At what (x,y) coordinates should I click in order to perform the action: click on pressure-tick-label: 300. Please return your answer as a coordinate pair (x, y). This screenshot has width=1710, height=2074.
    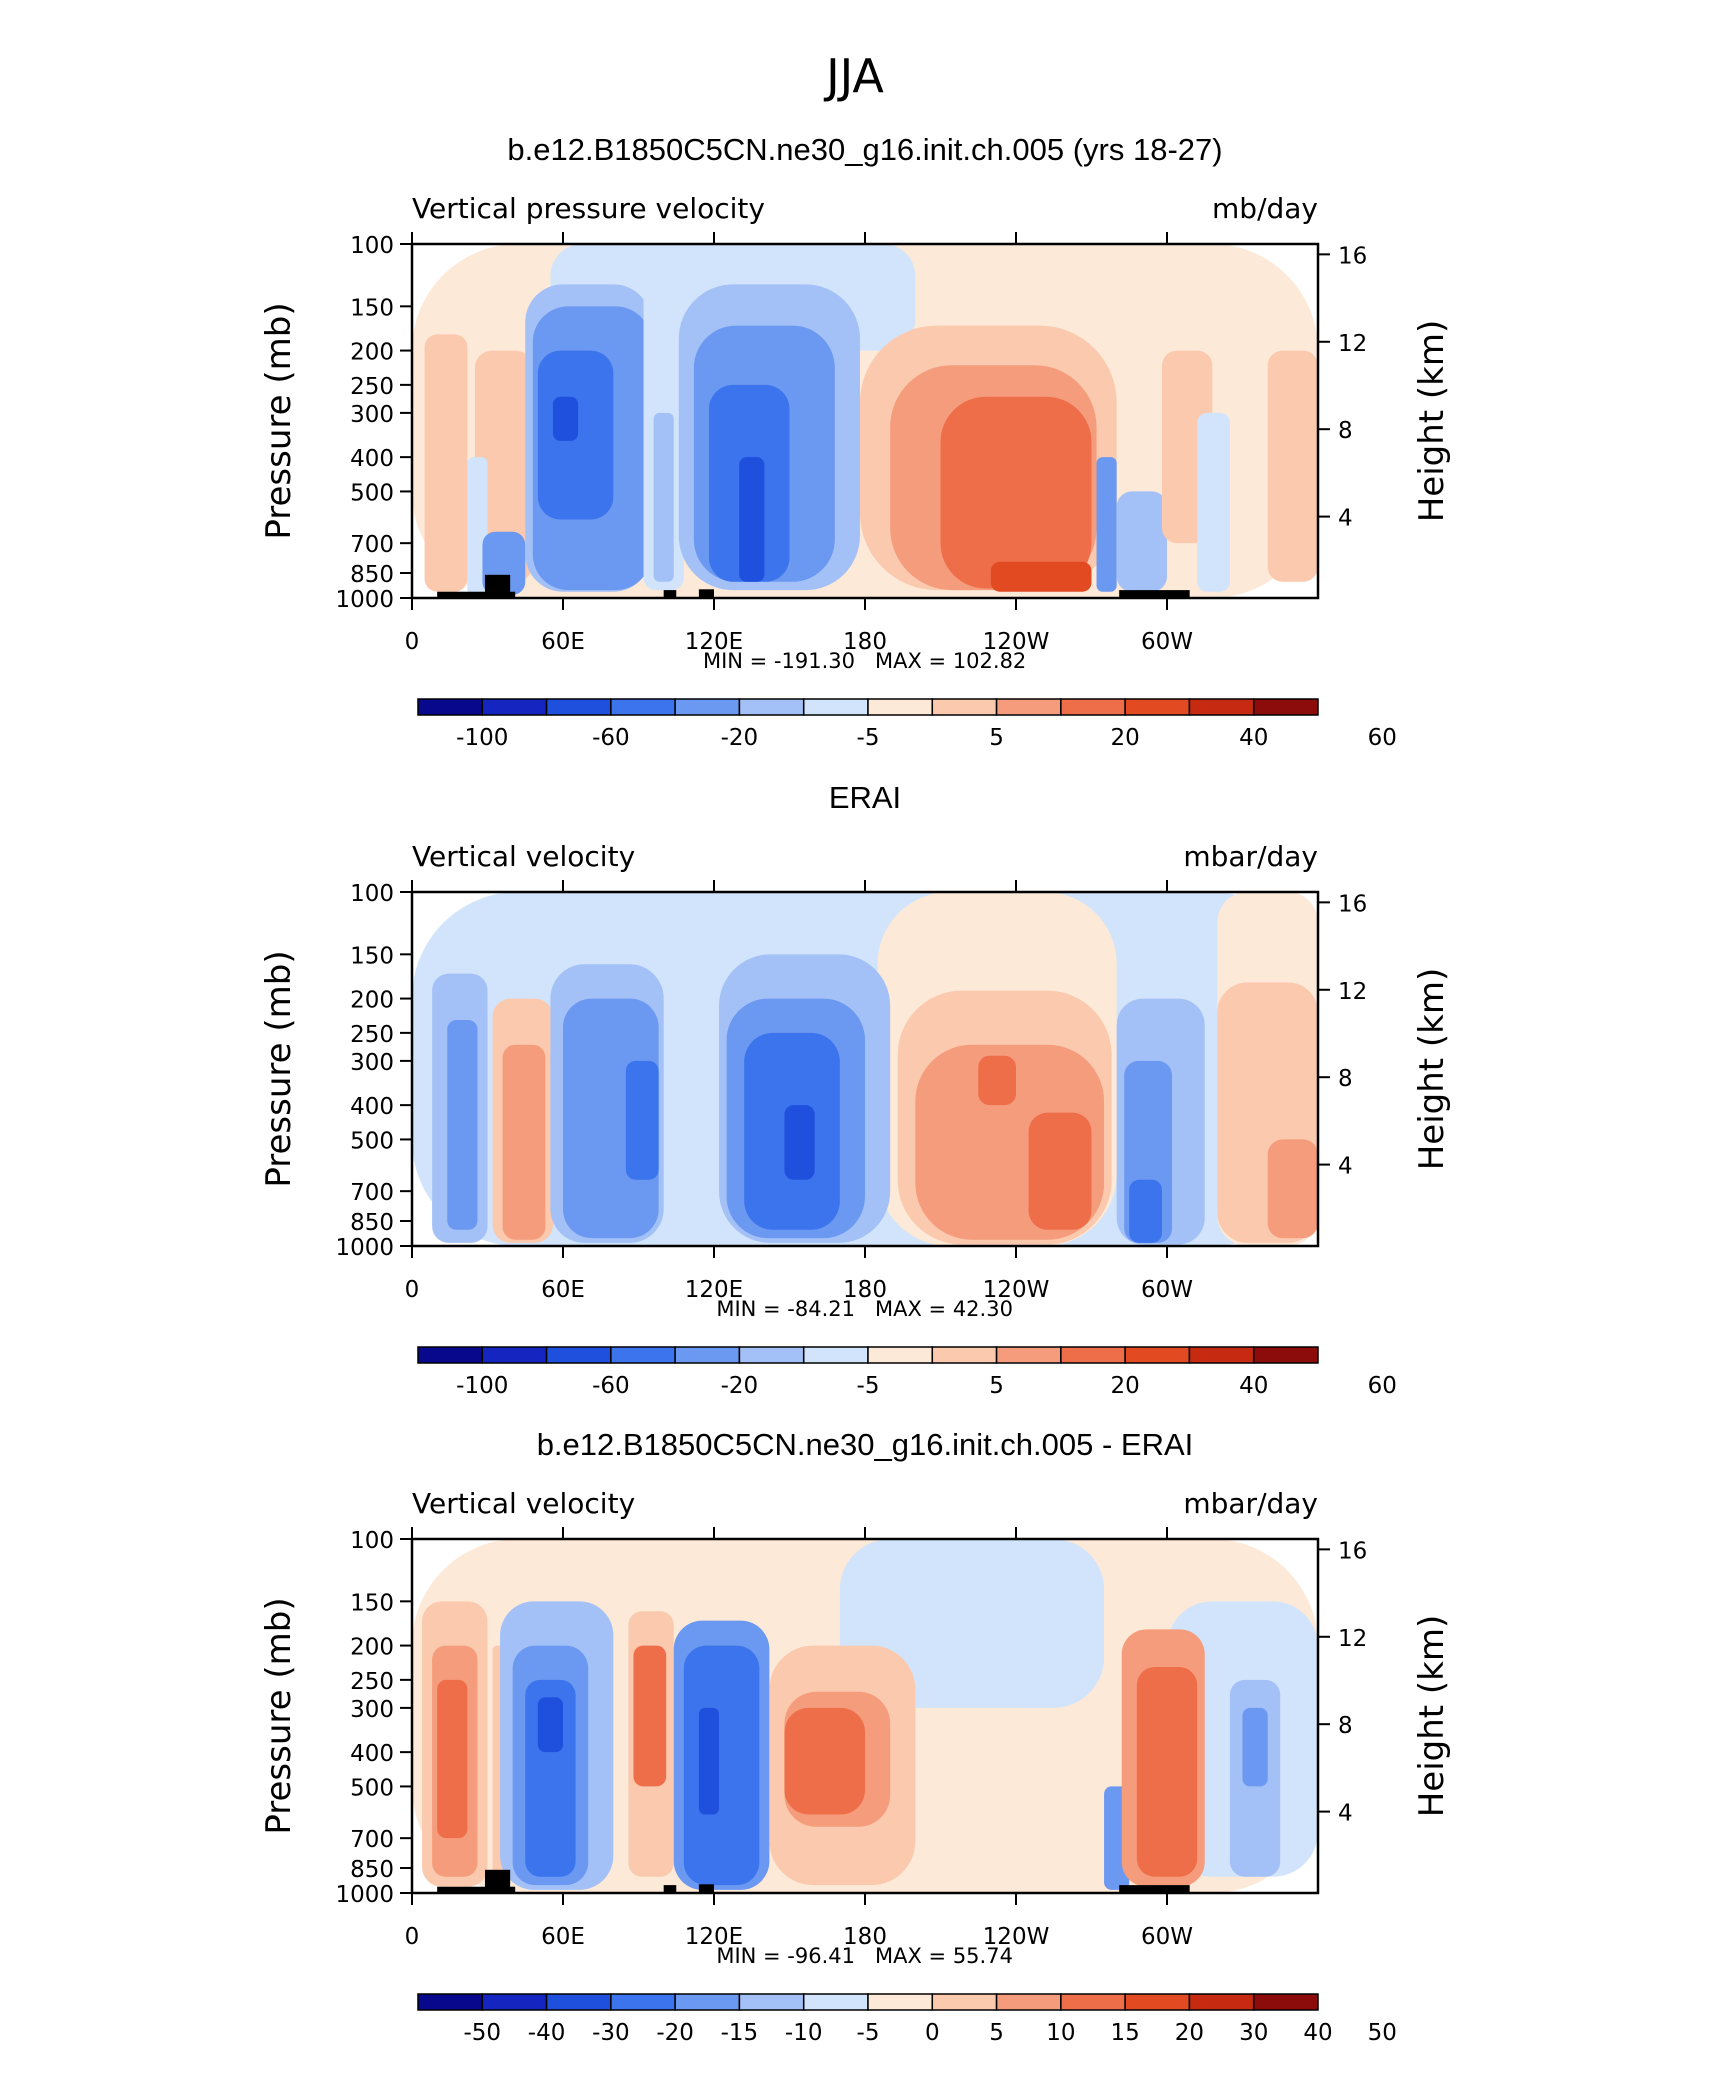
    Looking at the image, I should click on (372, 1710).